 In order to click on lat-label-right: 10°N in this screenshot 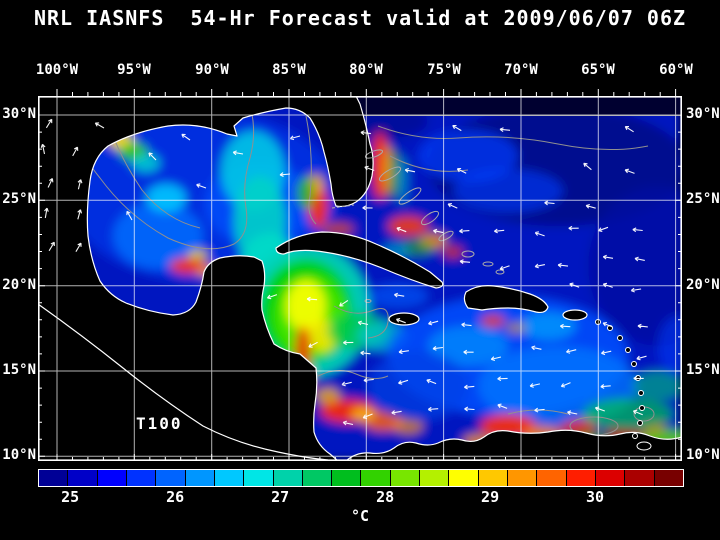, I will do `click(703, 455)`.